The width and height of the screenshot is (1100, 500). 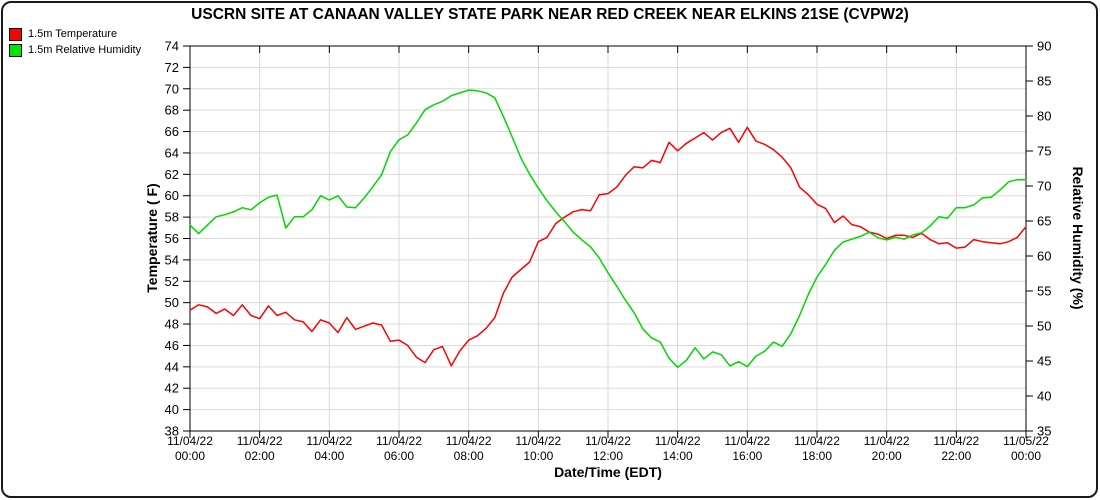 I want to click on temperature-swatch, so click(x=15, y=34).